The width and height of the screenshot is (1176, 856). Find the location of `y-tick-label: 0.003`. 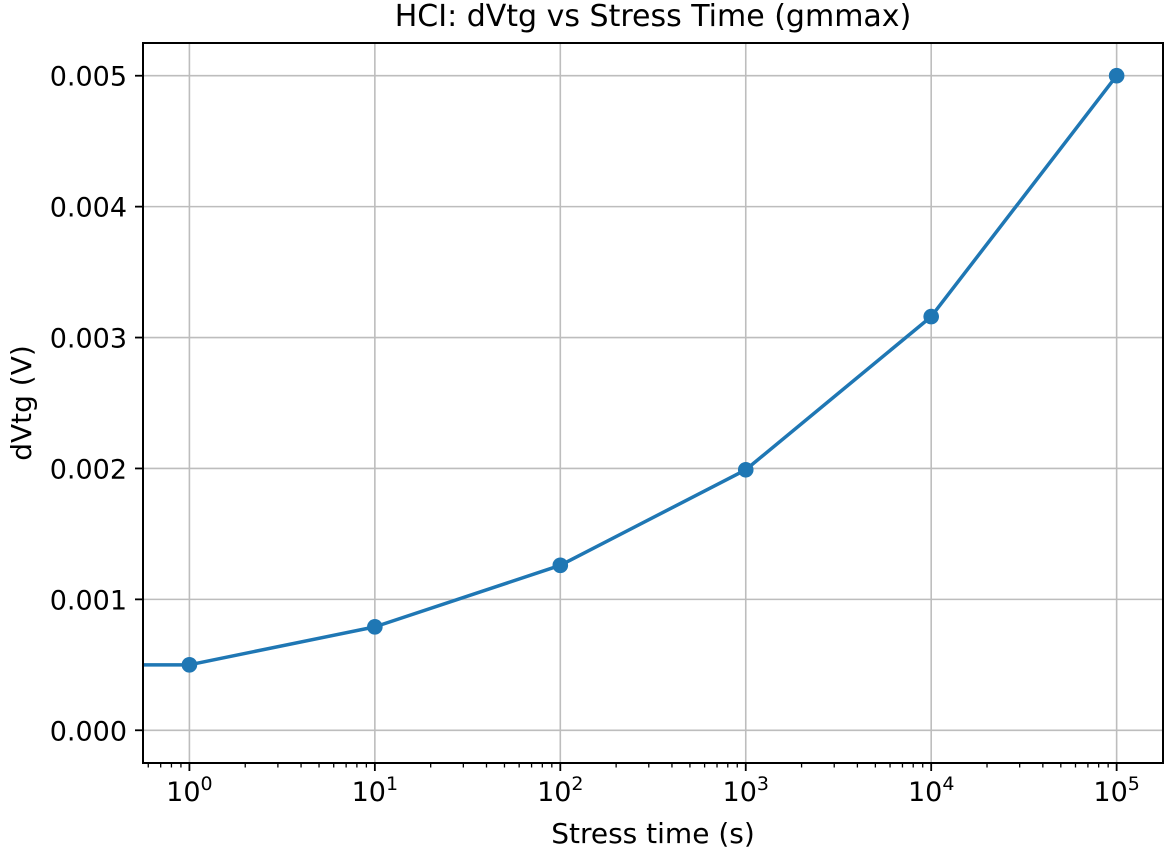

y-tick-label: 0.003 is located at coordinates (88, 339).